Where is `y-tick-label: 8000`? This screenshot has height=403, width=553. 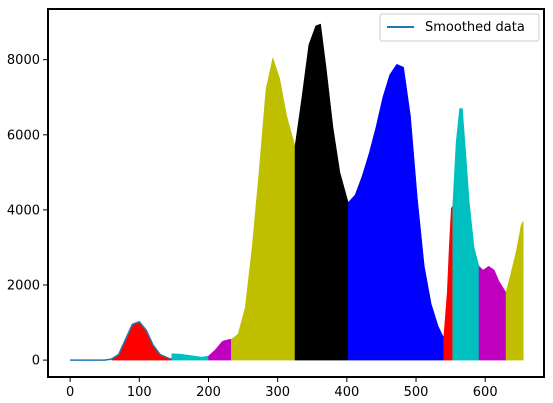
y-tick-label: 8000 is located at coordinates (23, 60).